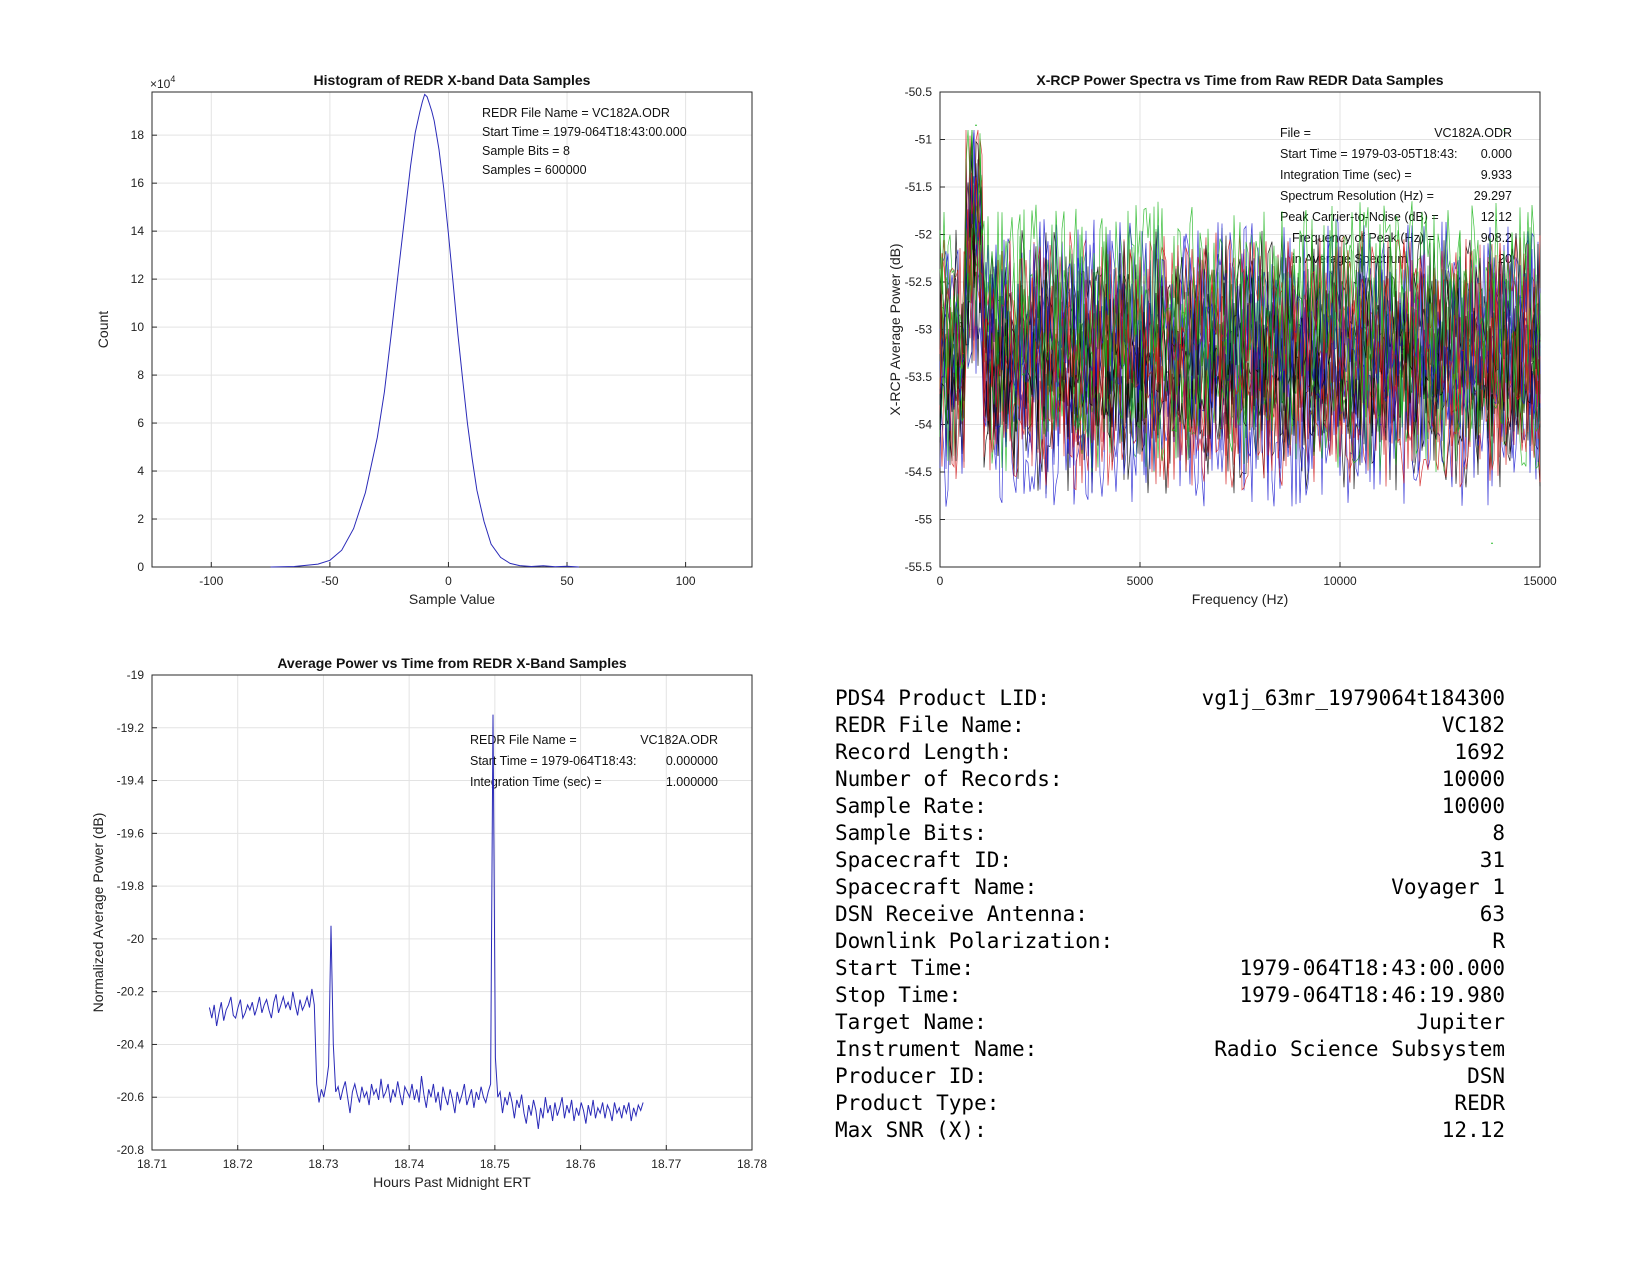 The image size is (1650, 1275). Describe the element at coordinates (211, 581) in the screenshot. I see `hist-xtick-label: -100` at that location.